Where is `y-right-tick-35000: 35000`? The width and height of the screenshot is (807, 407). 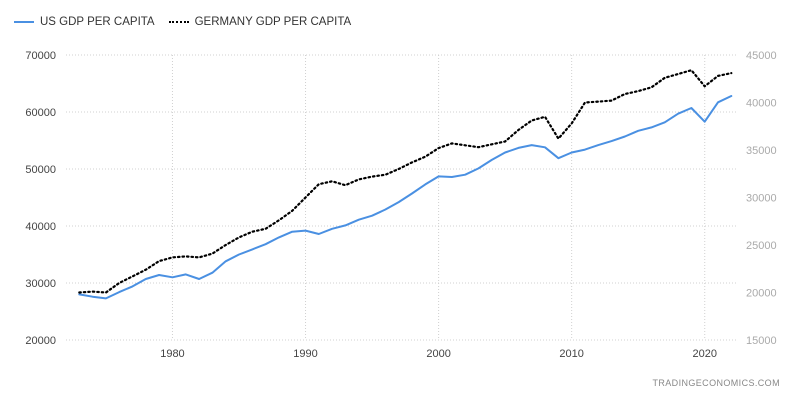 y-right-tick-35000: 35000 is located at coordinates (761, 151).